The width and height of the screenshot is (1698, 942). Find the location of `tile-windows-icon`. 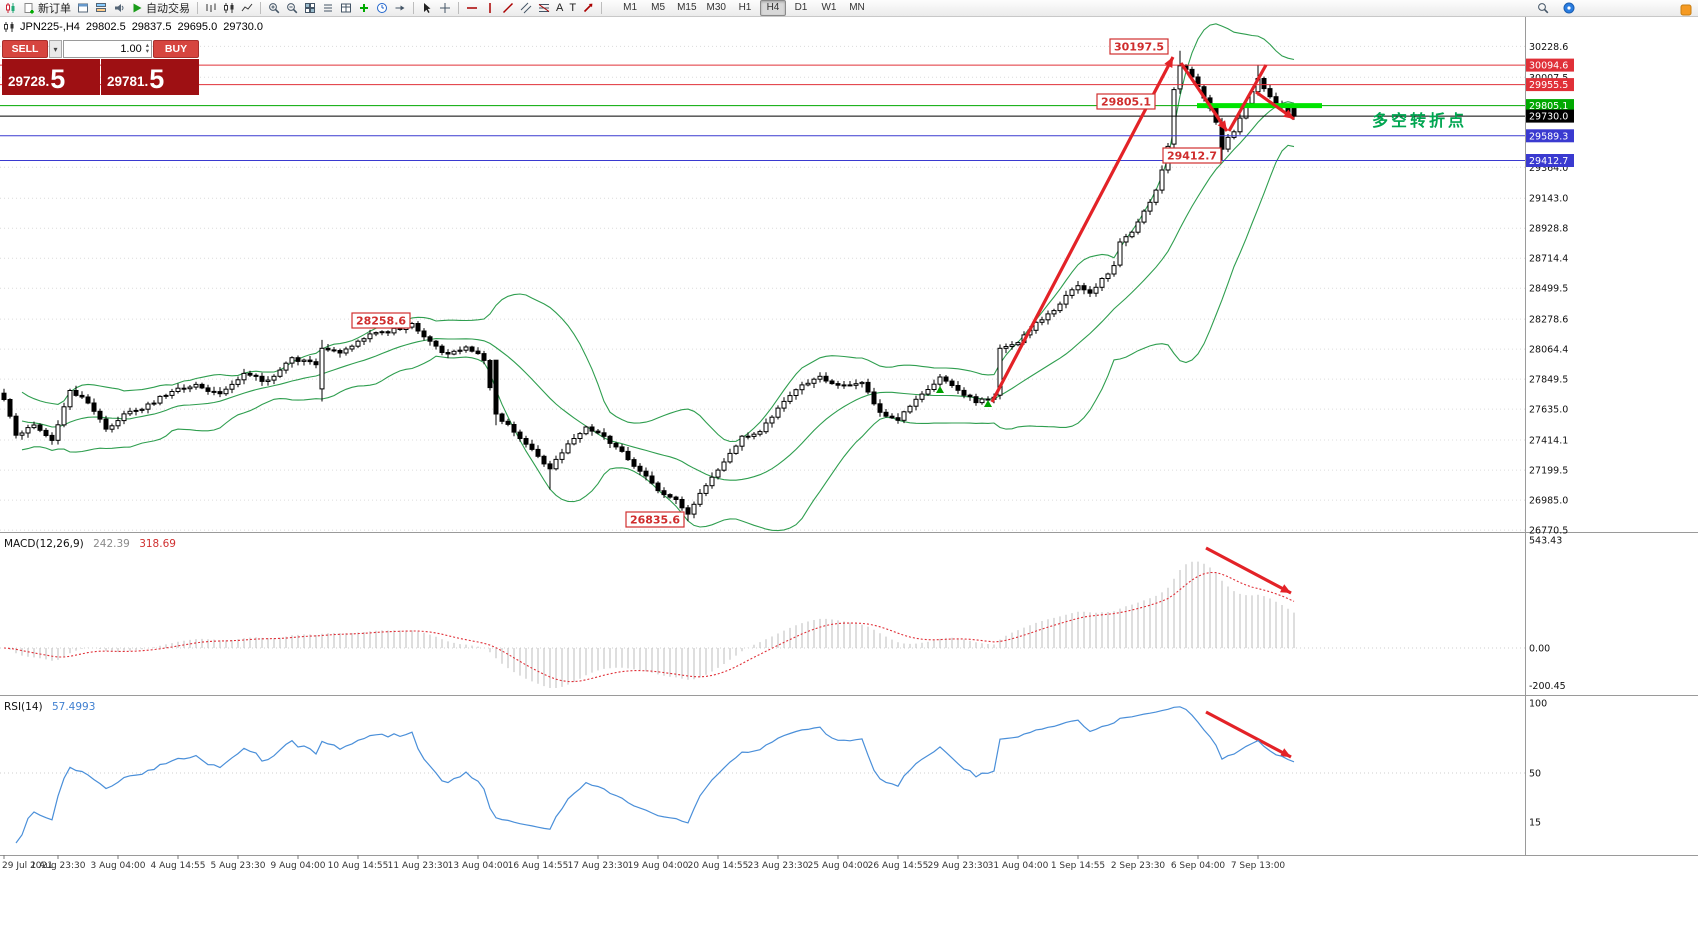

tile-windows-icon is located at coordinates (310, 8).